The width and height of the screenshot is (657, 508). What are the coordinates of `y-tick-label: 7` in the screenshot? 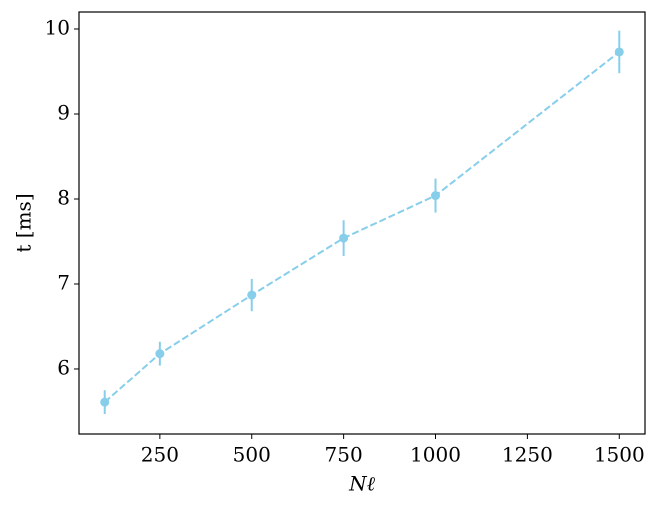 It's located at (63, 282).